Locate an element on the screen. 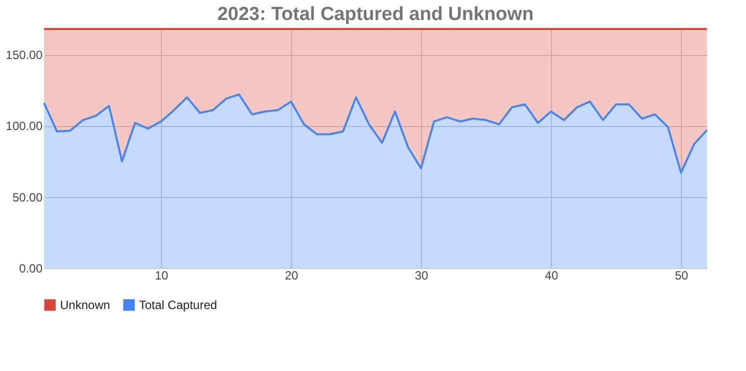 The width and height of the screenshot is (746, 371). x-tick-label: 10 is located at coordinates (161, 275).